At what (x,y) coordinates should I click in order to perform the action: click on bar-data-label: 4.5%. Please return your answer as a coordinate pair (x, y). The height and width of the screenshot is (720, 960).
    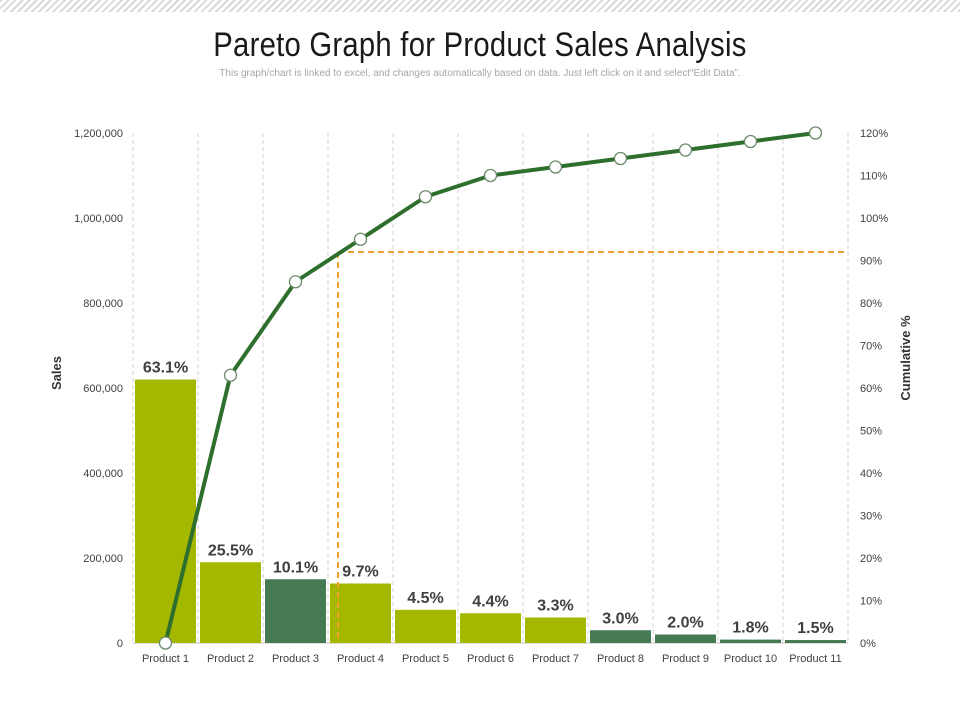
    Looking at the image, I should click on (425, 598).